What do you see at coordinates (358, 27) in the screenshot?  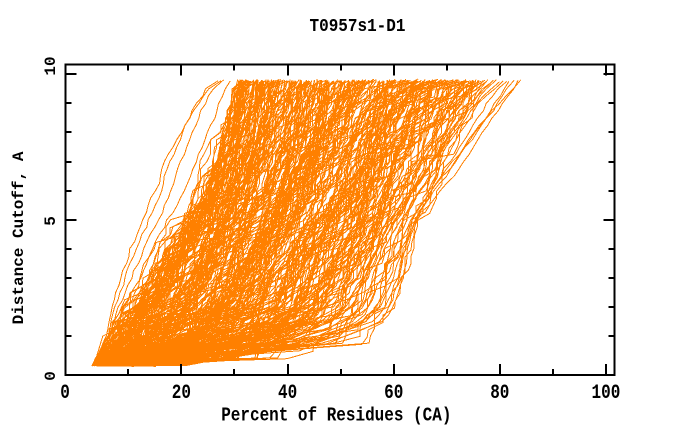 I see `svg-text: T0957s1-D1` at bounding box center [358, 27].